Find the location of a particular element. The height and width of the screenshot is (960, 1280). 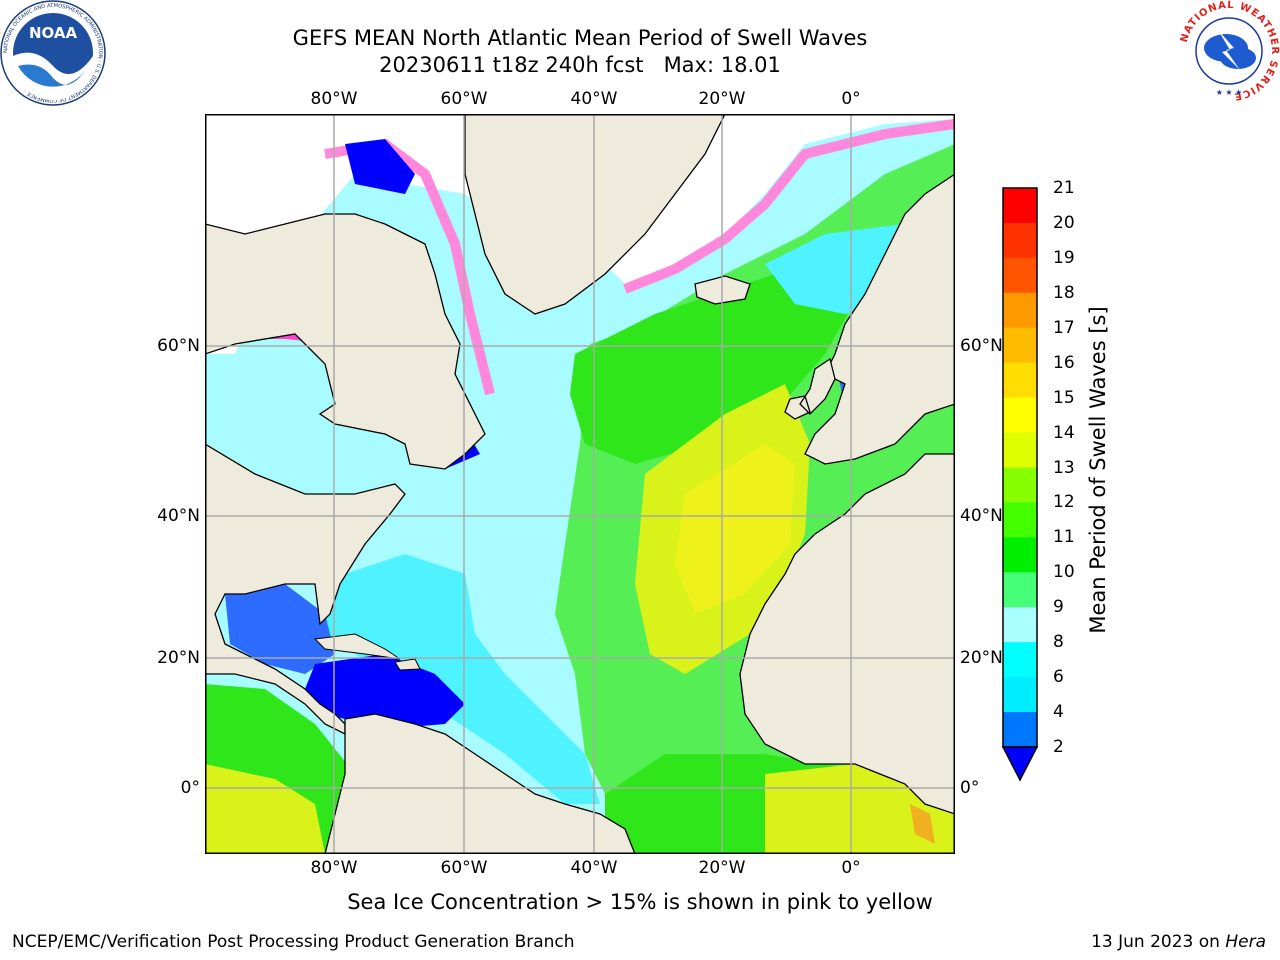

land-north-america is located at coordinates (345, 425).